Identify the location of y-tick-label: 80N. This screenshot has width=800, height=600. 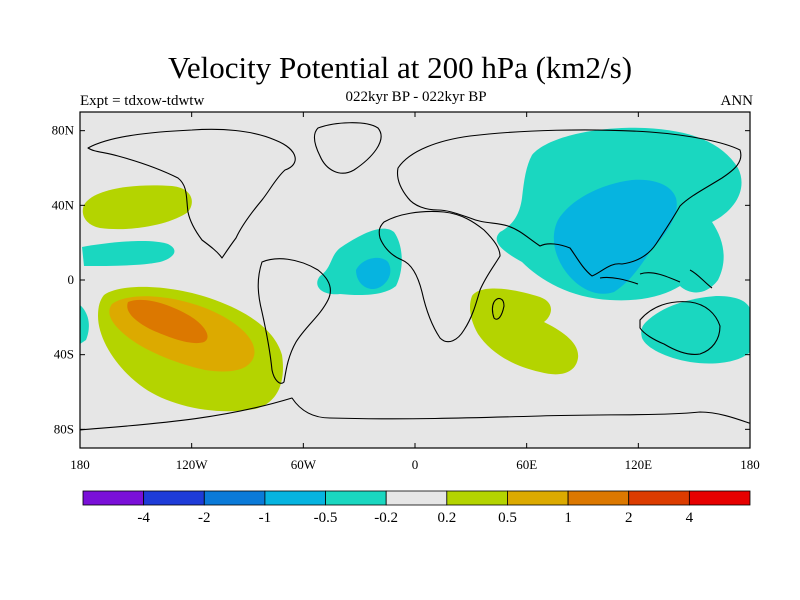
(63, 130).